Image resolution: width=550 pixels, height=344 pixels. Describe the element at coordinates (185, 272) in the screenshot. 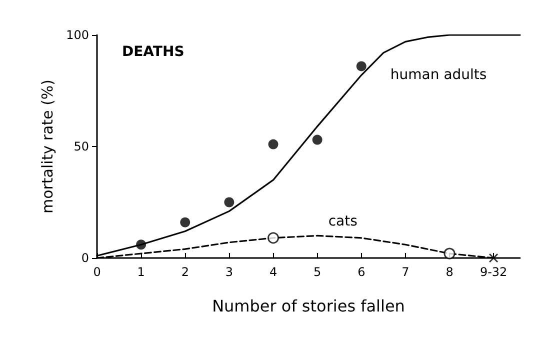

I see `x-tick-label: 2` at that location.